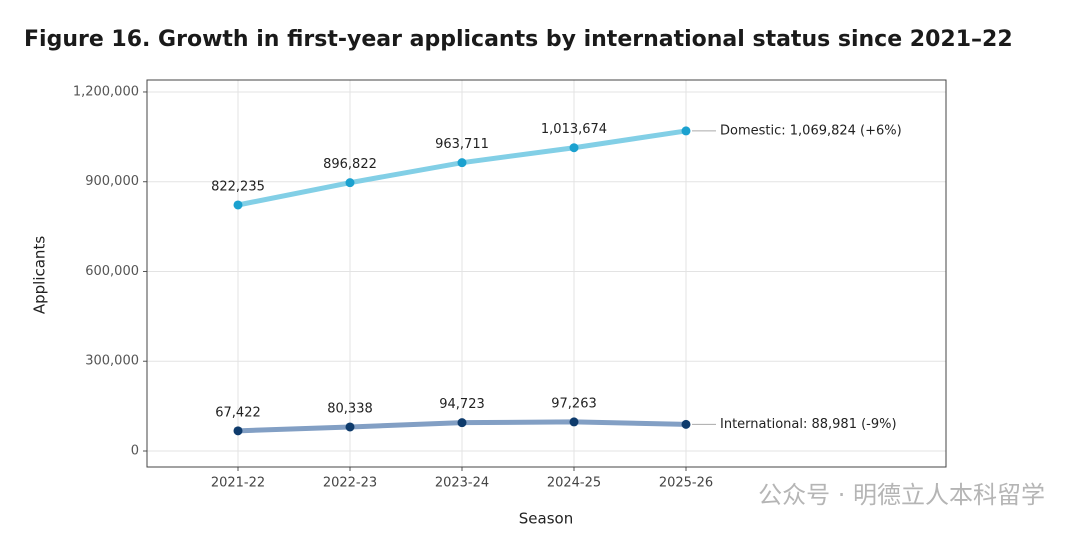  I want to click on data-label: 94,723, so click(462, 404).